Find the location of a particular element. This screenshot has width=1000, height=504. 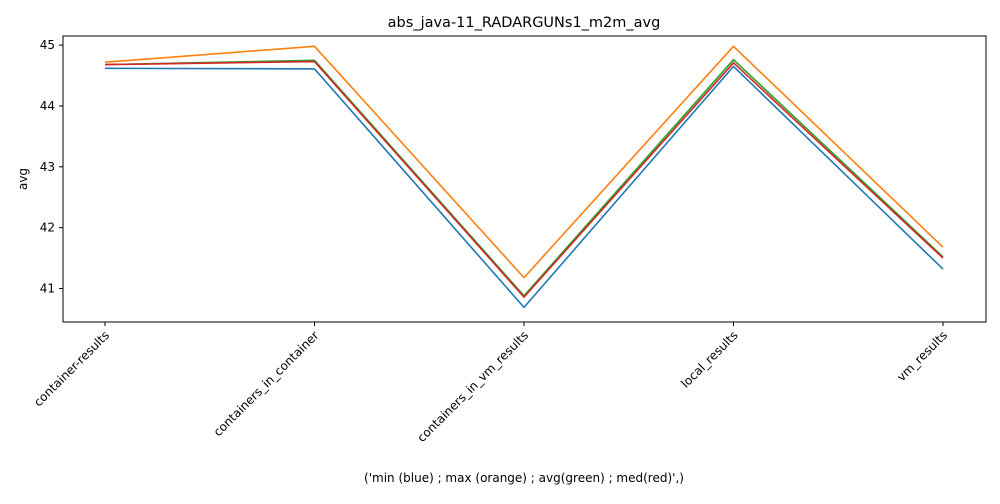

x-tick-label: vm_results is located at coordinates (922, 356).